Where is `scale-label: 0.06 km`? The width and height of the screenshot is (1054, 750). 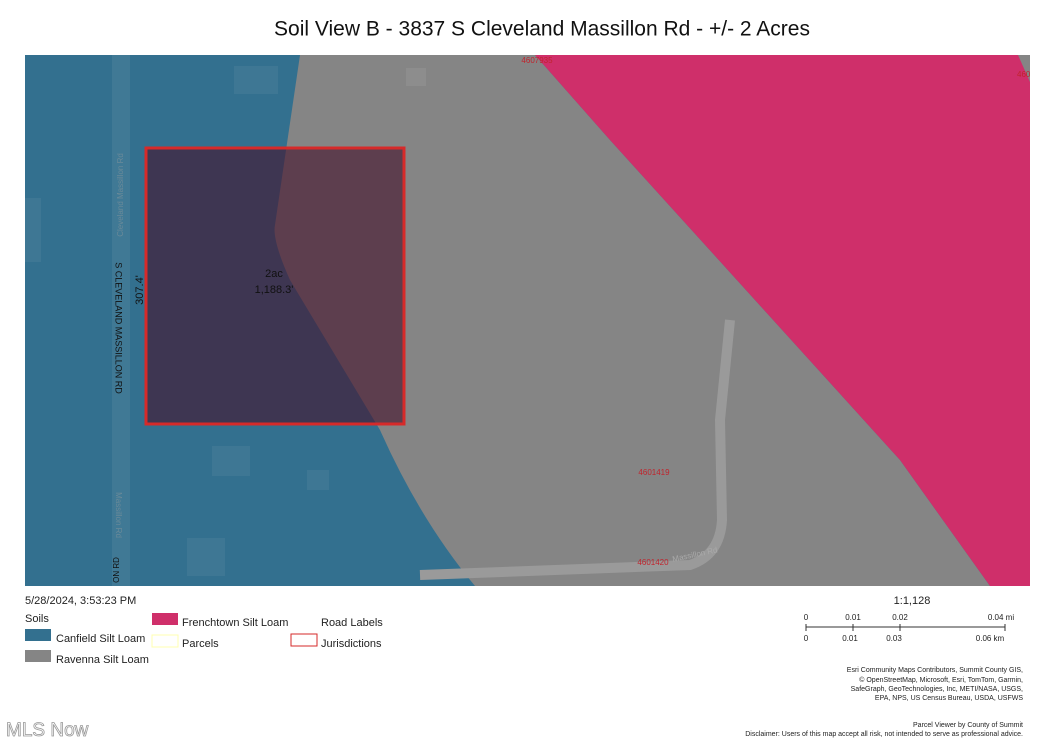 scale-label: 0.06 km is located at coordinates (990, 638).